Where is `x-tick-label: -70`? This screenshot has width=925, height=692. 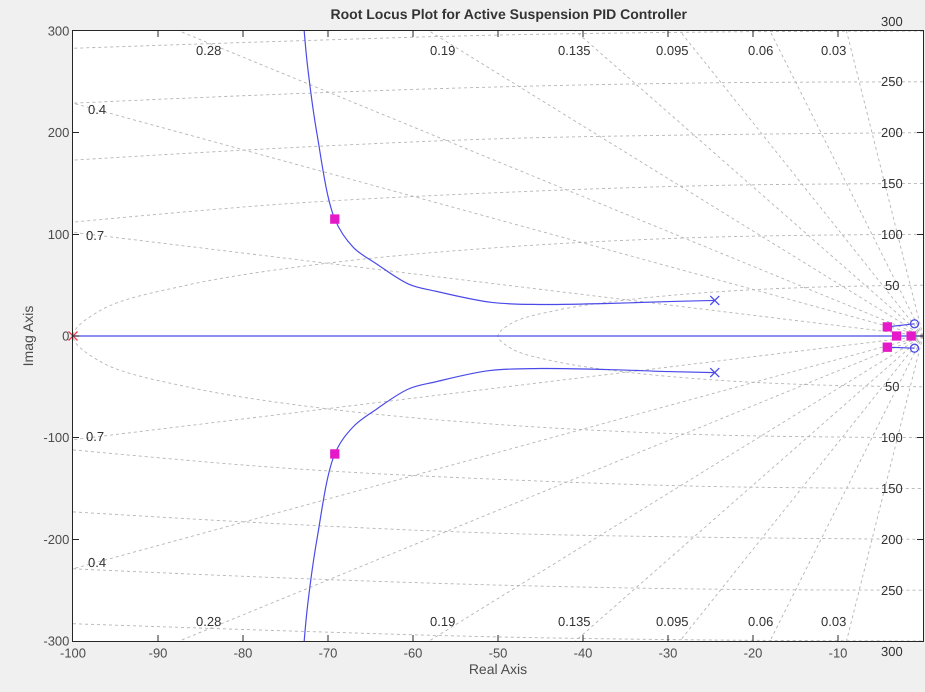
x-tick-label: -70 is located at coordinates (328, 653).